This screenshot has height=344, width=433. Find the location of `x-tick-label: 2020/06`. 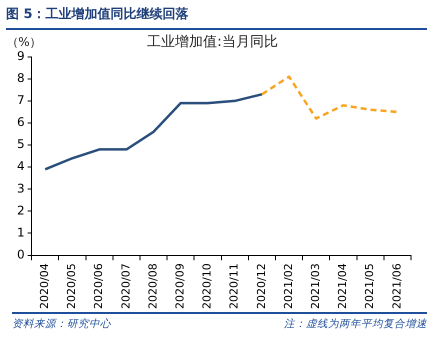

x-tick-label: 2020/06 is located at coordinates (99, 286).